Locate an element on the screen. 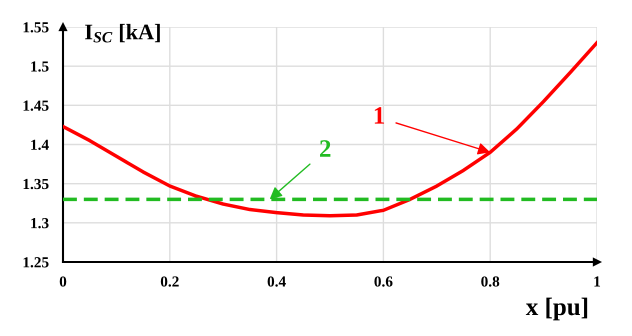 Image resolution: width=632 pixels, height=336 pixels. y-tick-label: 1.25 is located at coordinates (36, 262).